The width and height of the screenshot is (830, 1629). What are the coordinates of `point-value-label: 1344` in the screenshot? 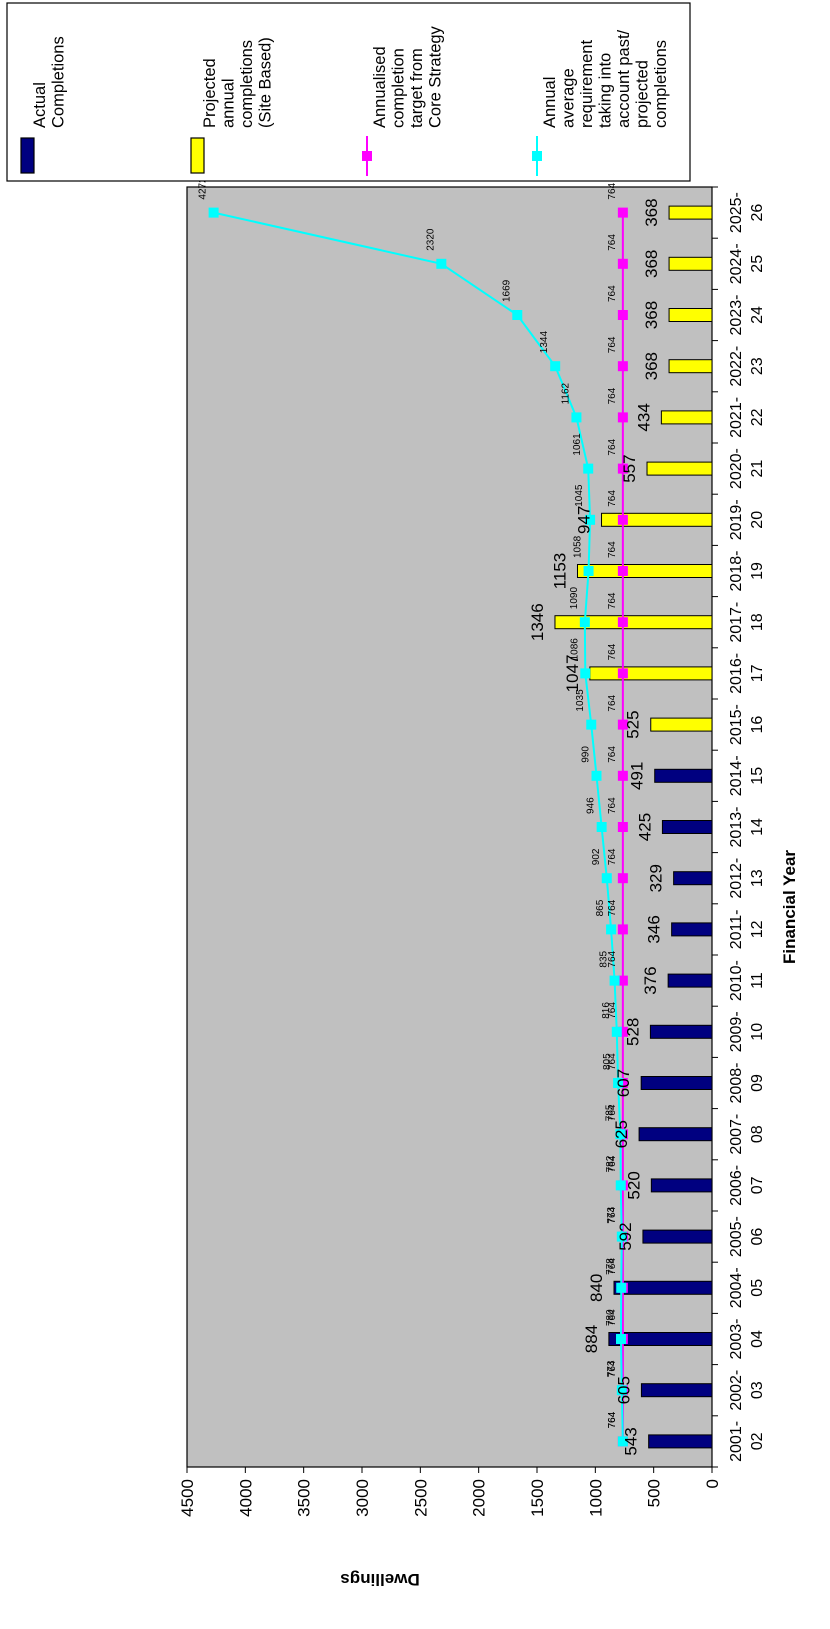 It's located at (544, 342).